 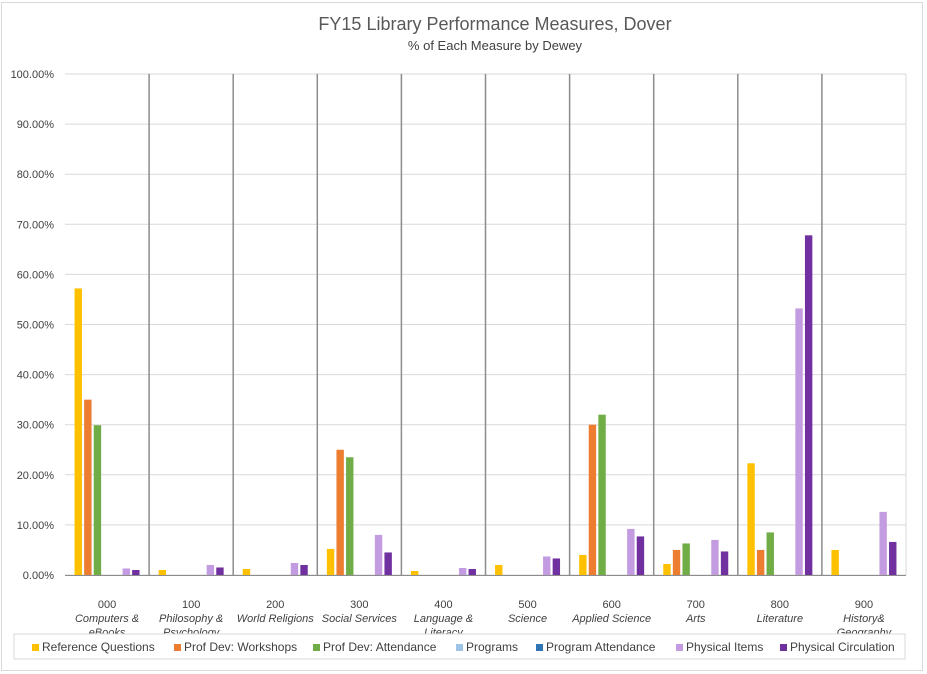 What do you see at coordinates (492, 647) in the screenshot?
I see `legend-label: Programs` at bounding box center [492, 647].